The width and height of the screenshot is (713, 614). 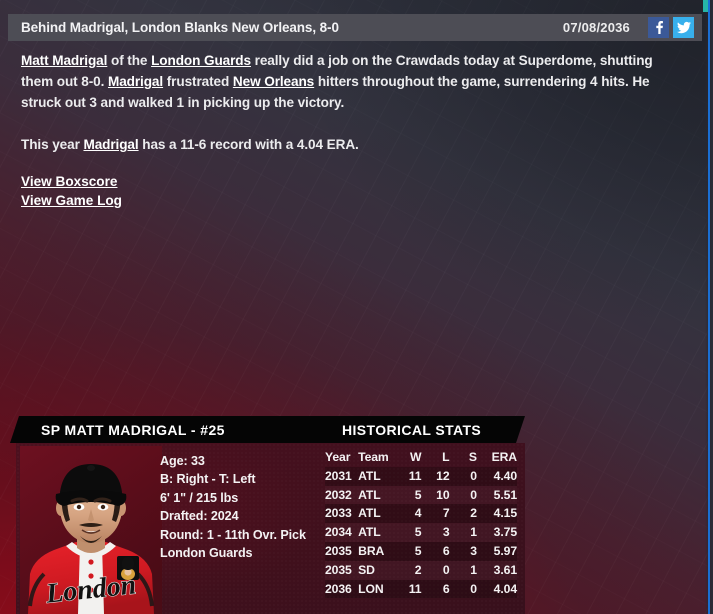 I want to click on link-player-madrigal: Matt Madrigal, so click(x=64, y=60).